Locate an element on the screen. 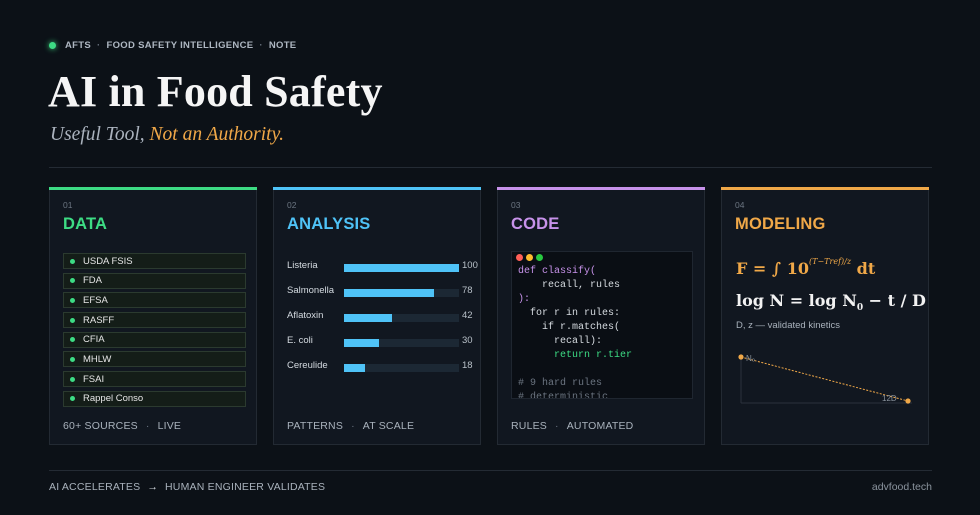  code-line: return r.tier is located at coordinates (575, 355).